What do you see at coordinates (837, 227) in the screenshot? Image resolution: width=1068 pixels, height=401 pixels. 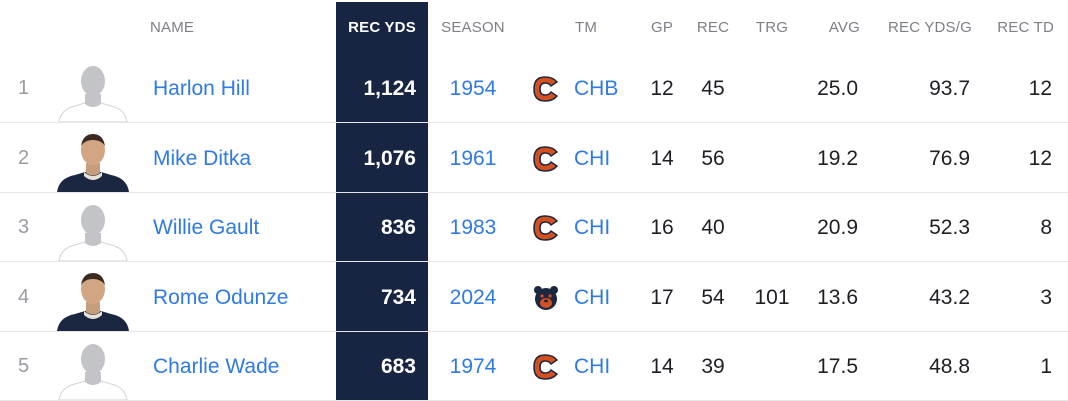 I see `avg-cell: 20.9` at bounding box center [837, 227].